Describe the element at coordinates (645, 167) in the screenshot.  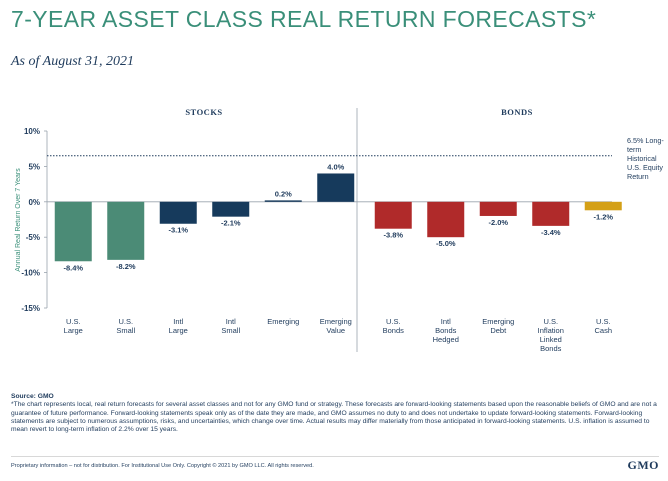
I see `reference-label: U.S. Equity` at that location.